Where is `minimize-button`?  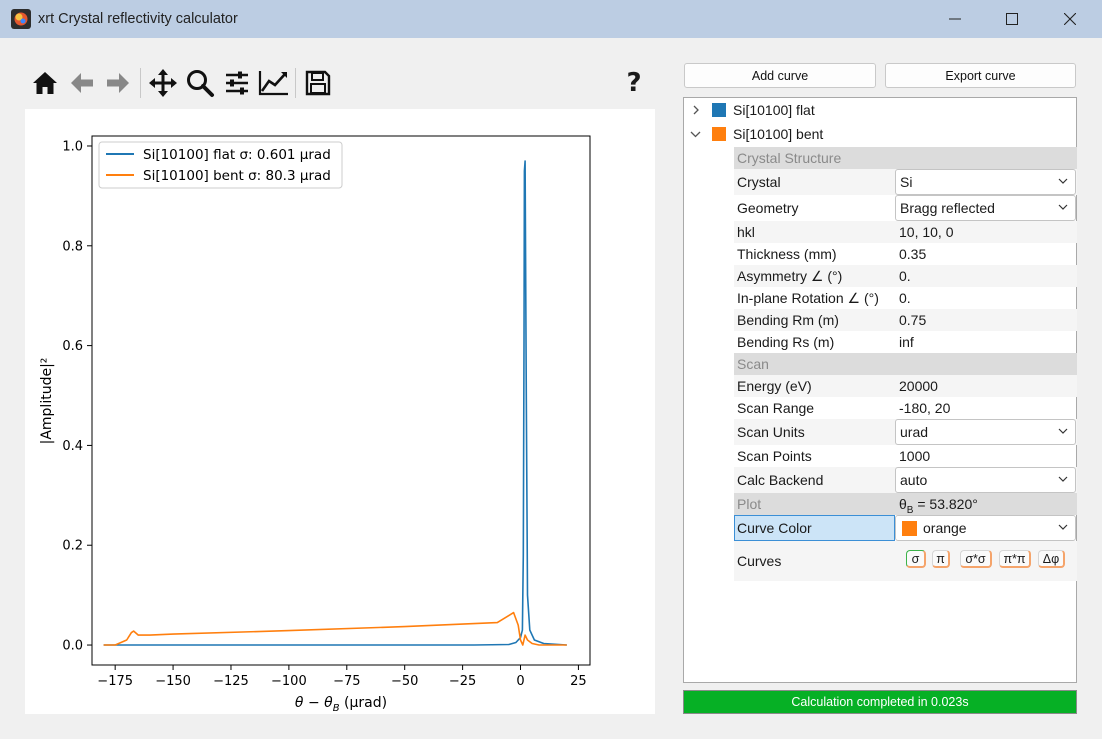
minimize-button is located at coordinates (955, 19).